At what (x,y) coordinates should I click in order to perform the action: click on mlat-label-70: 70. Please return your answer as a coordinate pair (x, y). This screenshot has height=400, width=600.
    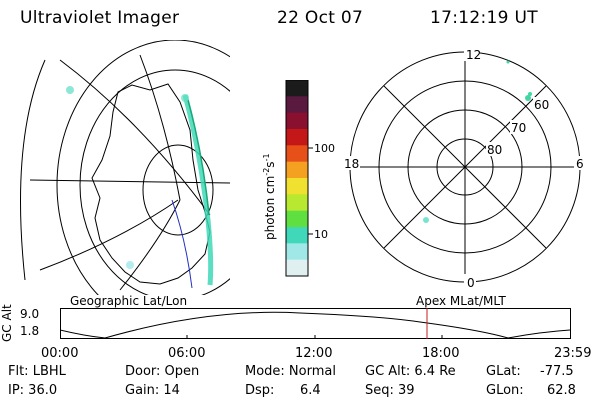
    Looking at the image, I should click on (518, 128).